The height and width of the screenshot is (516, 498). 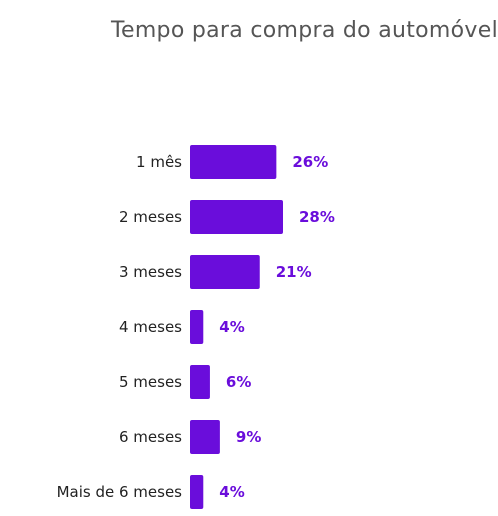 What do you see at coordinates (150, 437) in the screenshot?
I see `category-label: 6 meses` at bounding box center [150, 437].